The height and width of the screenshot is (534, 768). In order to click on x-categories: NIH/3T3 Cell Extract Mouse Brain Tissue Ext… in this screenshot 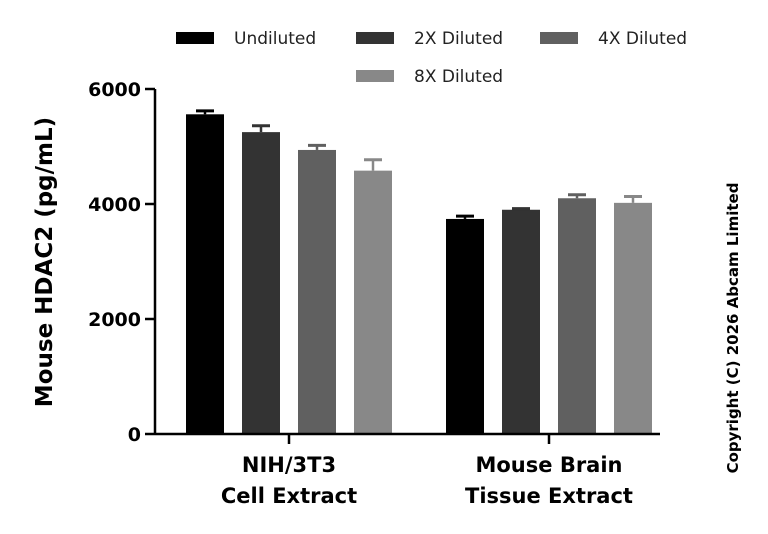, I will do `click(427, 471)`.